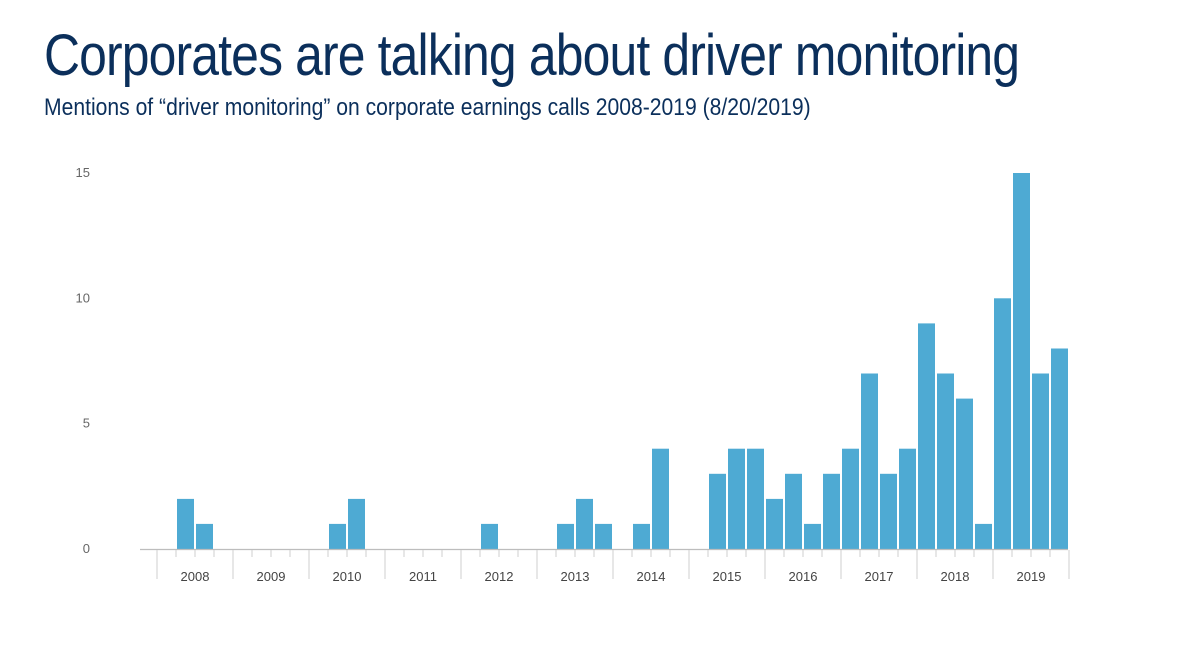 This screenshot has width=1181, height=665. What do you see at coordinates (755, 498) in the screenshot?
I see `bar: 2015 Q4: 4` at bounding box center [755, 498].